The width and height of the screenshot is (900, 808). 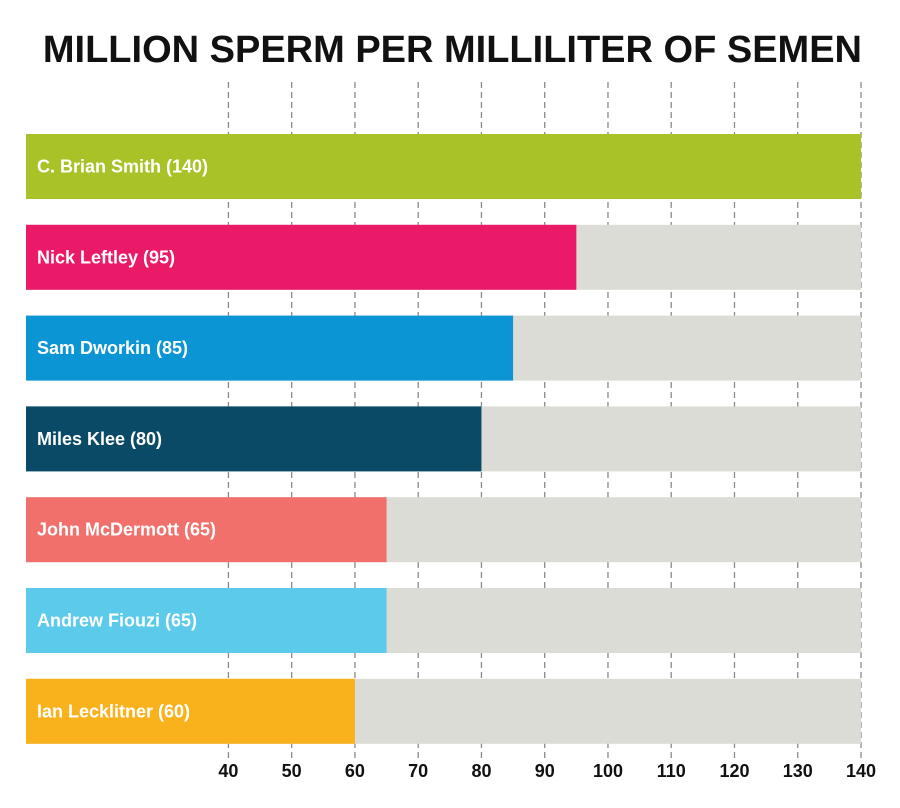 What do you see at coordinates (112, 348) in the screenshot?
I see `bar-label: Sam Dworkin (85)` at bounding box center [112, 348].